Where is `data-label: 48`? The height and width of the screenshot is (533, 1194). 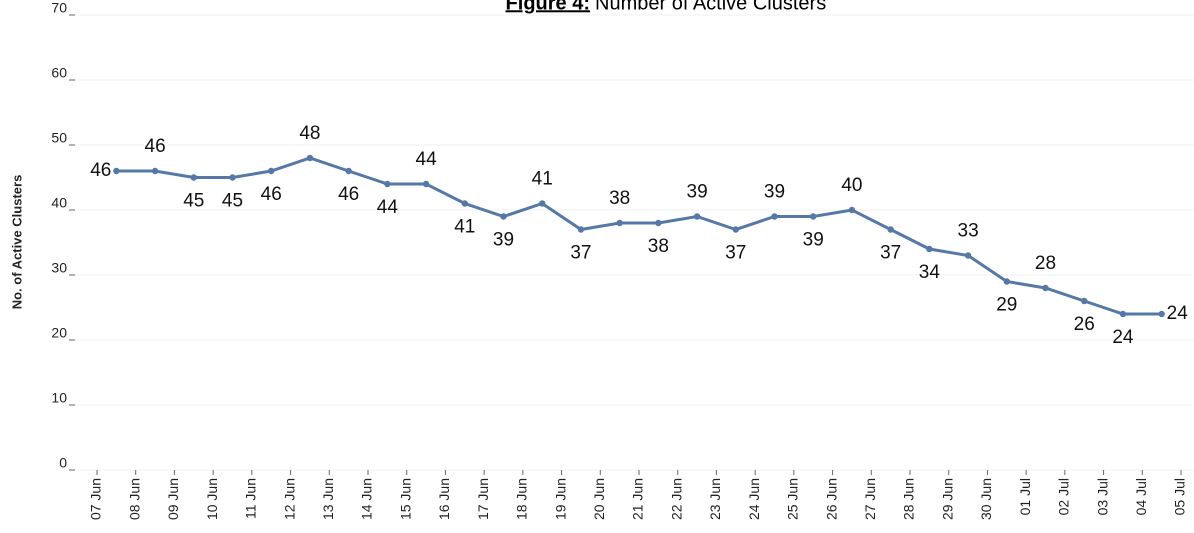
data-label: 48 is located at coordinates (309, 133).